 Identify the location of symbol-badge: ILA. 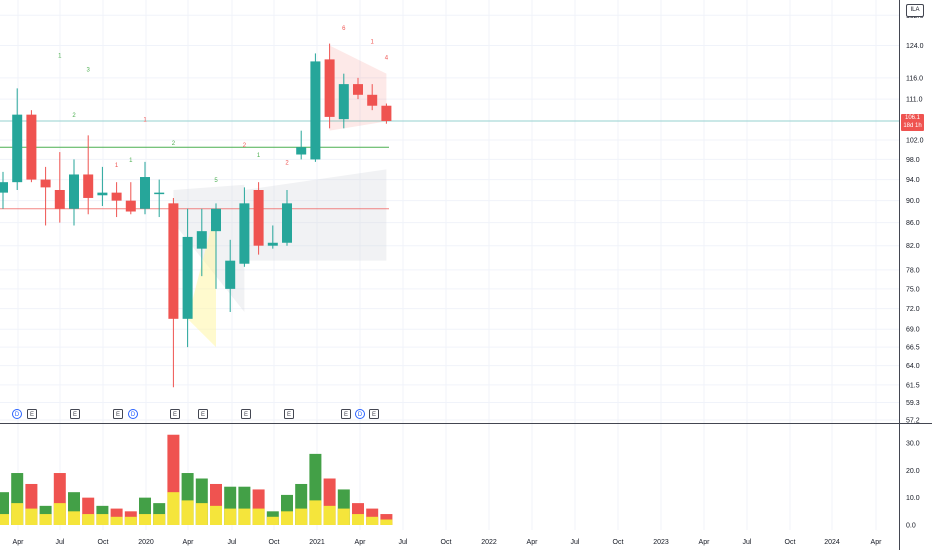
(915, 10).